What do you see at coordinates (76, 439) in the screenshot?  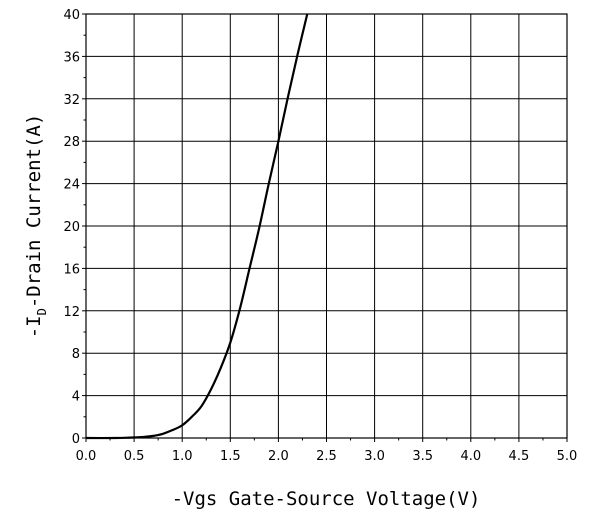 I see `y-tick-label: 0` at bounding box center [76, 439].